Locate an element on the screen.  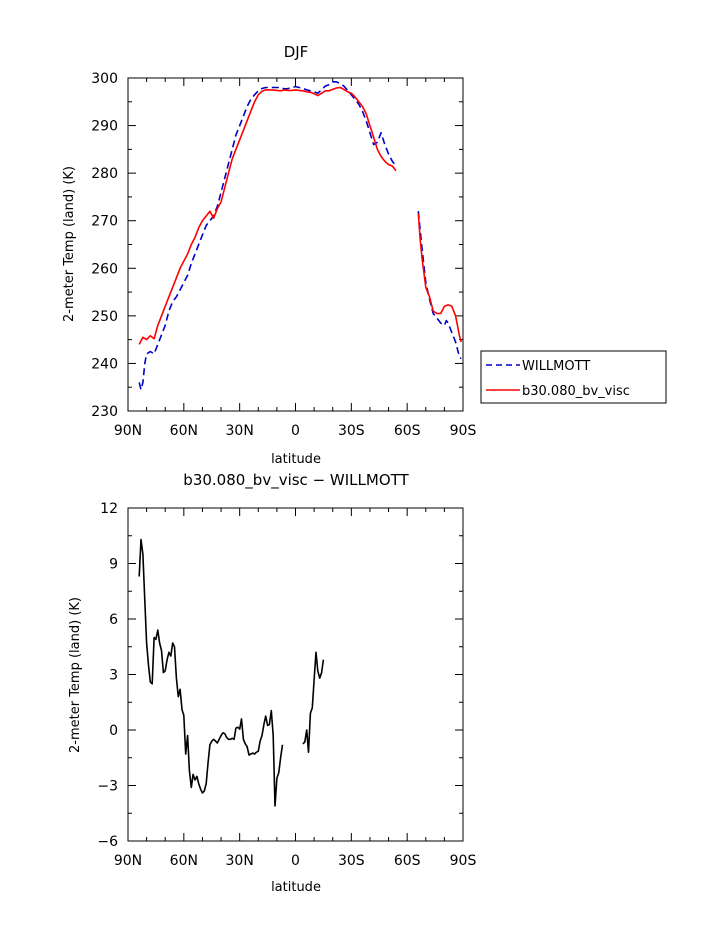
bottom-y-tick-label: −6 is located at coordinates (107, 842).